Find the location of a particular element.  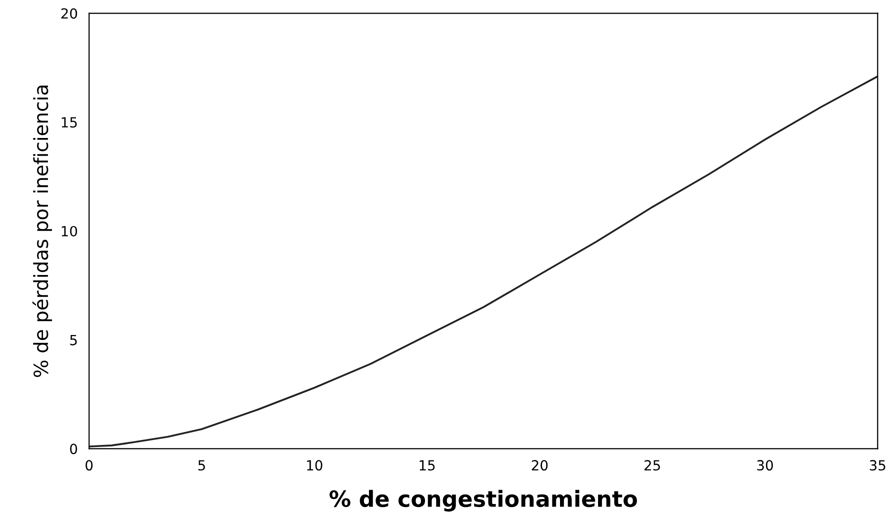

x-tick-label: 0 is located at coordinates (89, 465).